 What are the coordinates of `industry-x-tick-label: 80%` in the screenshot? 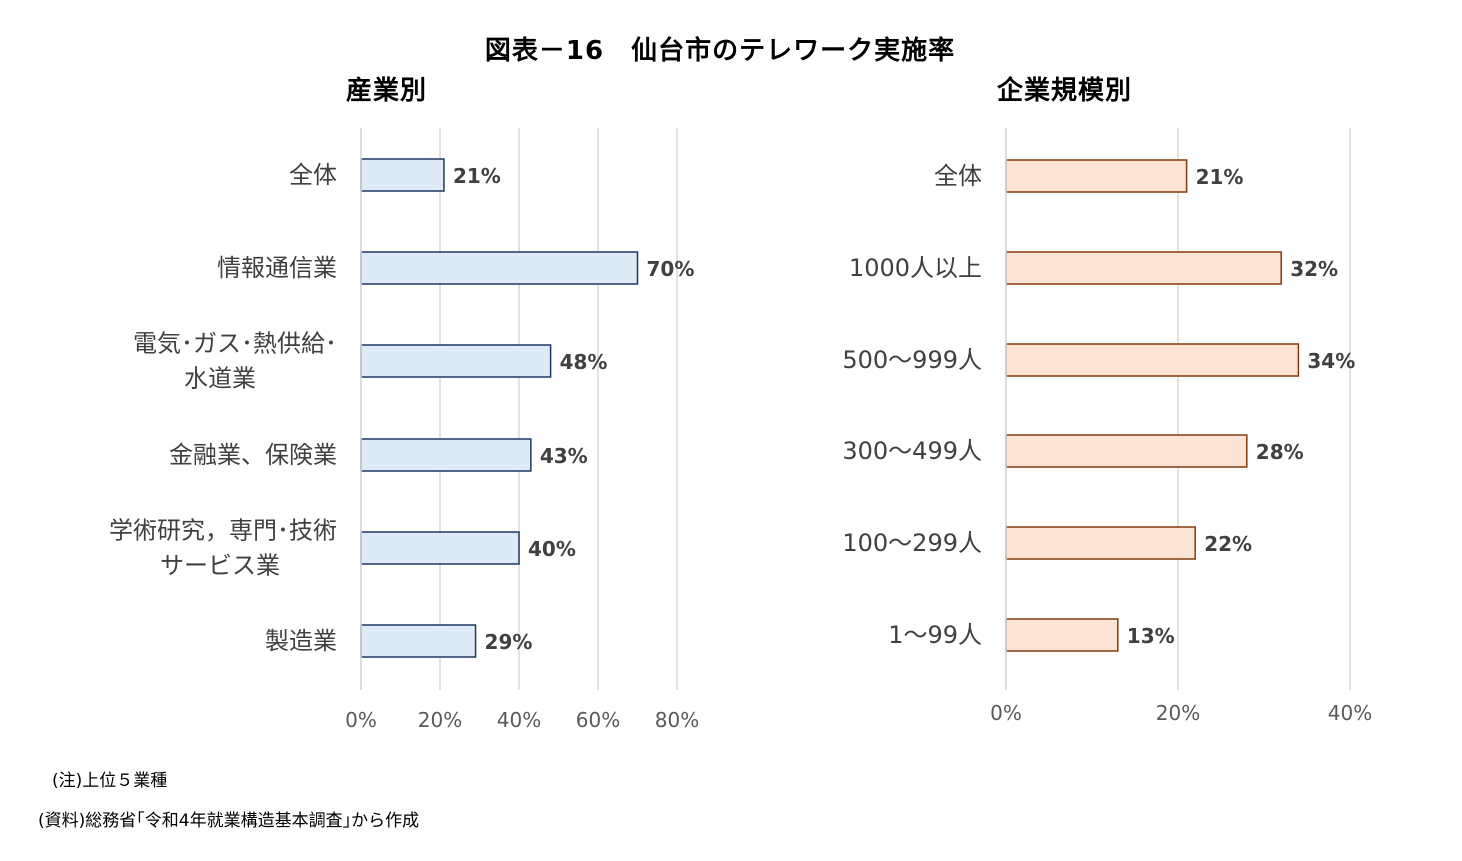 It's located at (677, 720).